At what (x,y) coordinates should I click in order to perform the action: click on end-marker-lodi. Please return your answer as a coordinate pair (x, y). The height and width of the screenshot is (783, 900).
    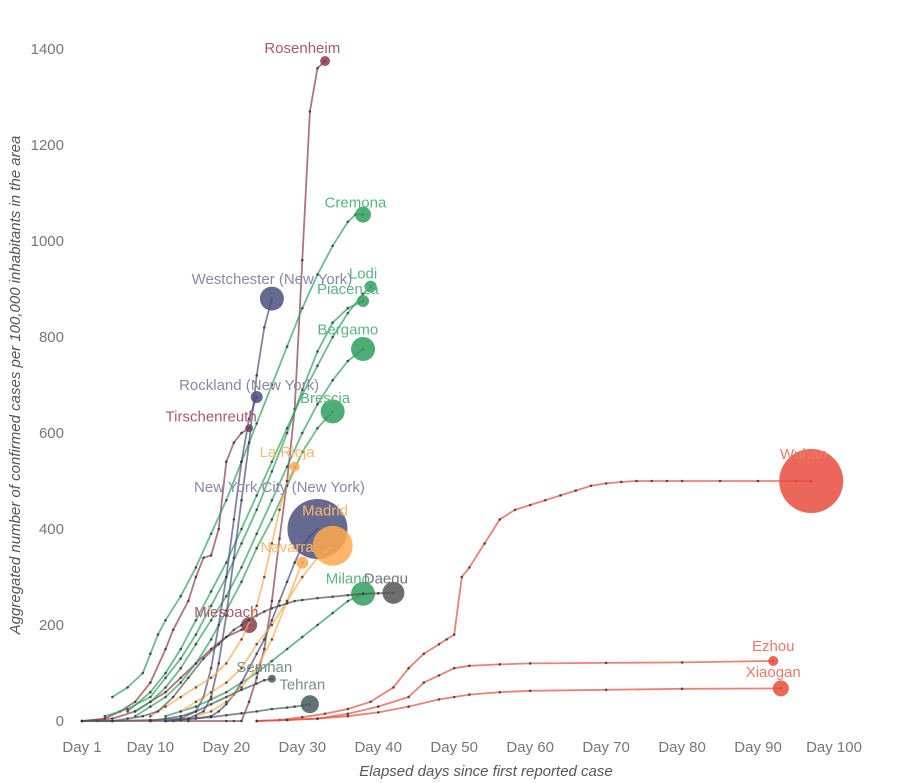
    Looking at the image, I should click on (370, 286).